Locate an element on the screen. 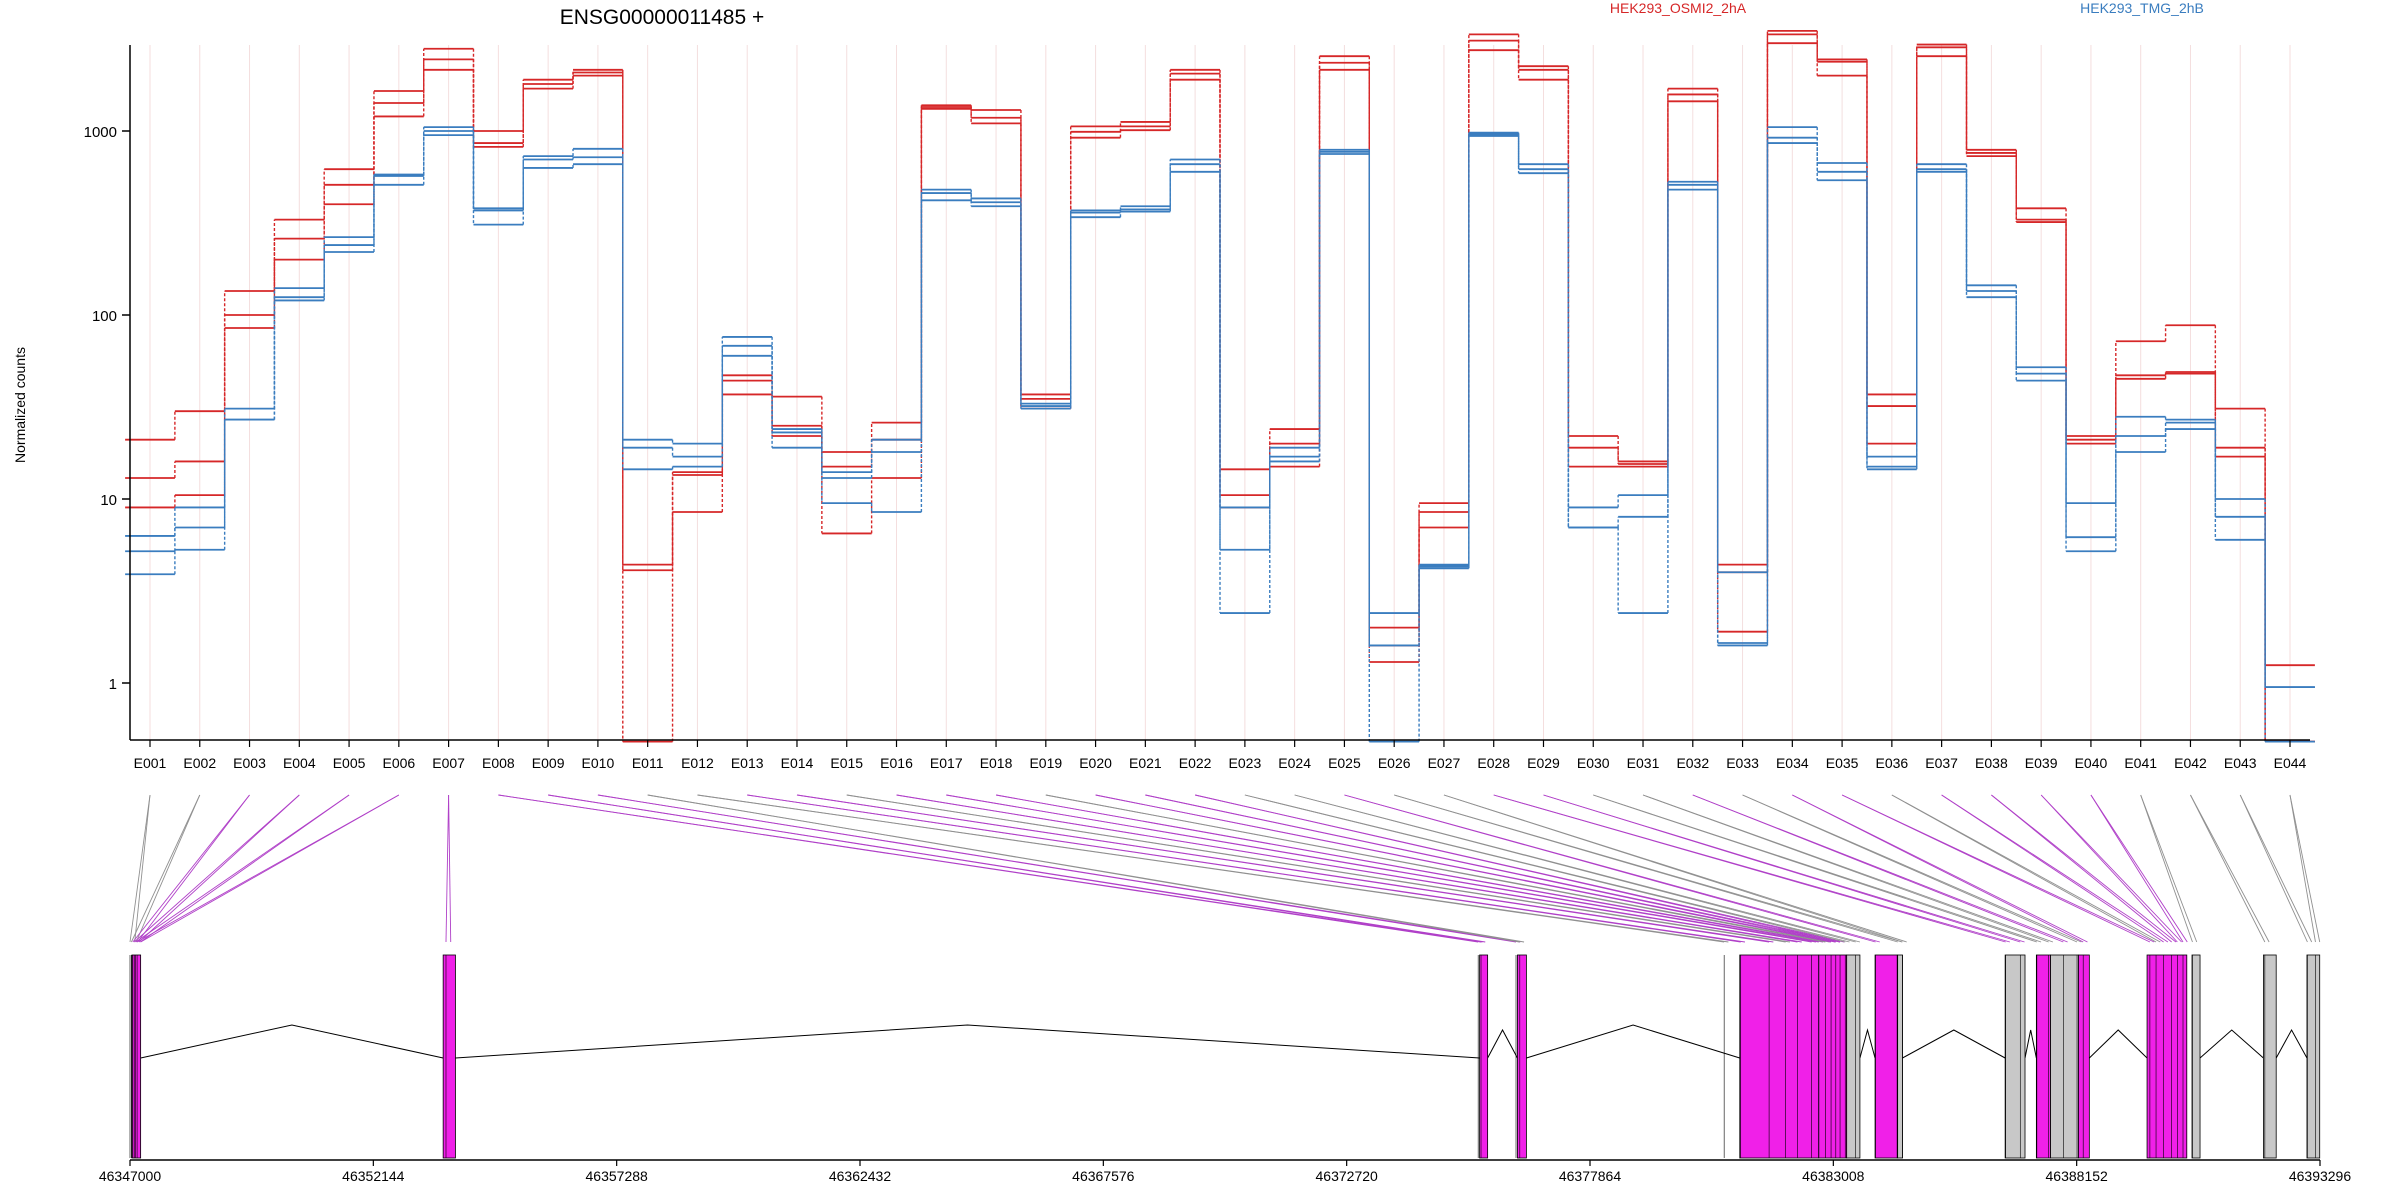 This screenshot has height=1200, width=2400. connector-e009-end is located at coordinates (1017, 868).